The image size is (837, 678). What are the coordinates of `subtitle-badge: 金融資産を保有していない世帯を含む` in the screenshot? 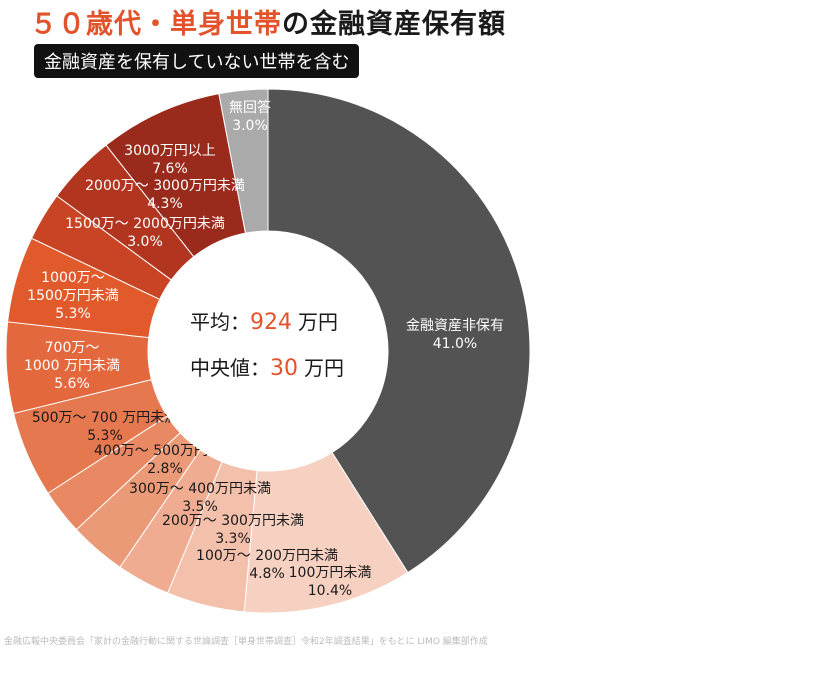 It's located at (197, 61).